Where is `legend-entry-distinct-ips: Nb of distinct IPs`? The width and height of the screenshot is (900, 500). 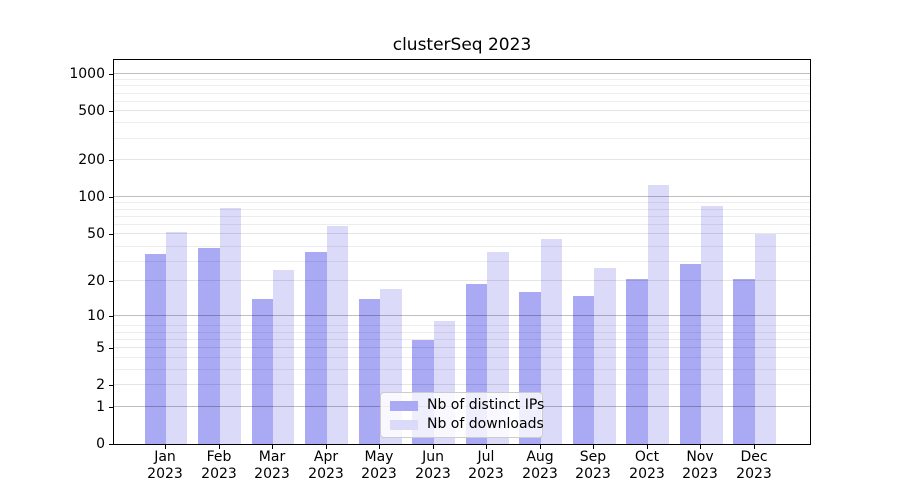
legend-entry-distinct-ips: Nb of distinct IPs is located at coordinates (467, 405).